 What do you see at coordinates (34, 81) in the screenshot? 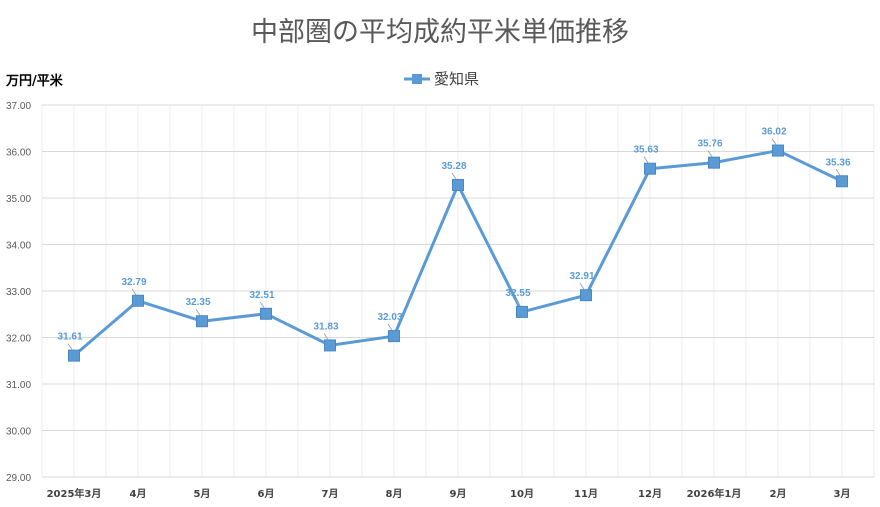
I see `y-axis-label: 万円/平米` at bounding box center [34, 81].